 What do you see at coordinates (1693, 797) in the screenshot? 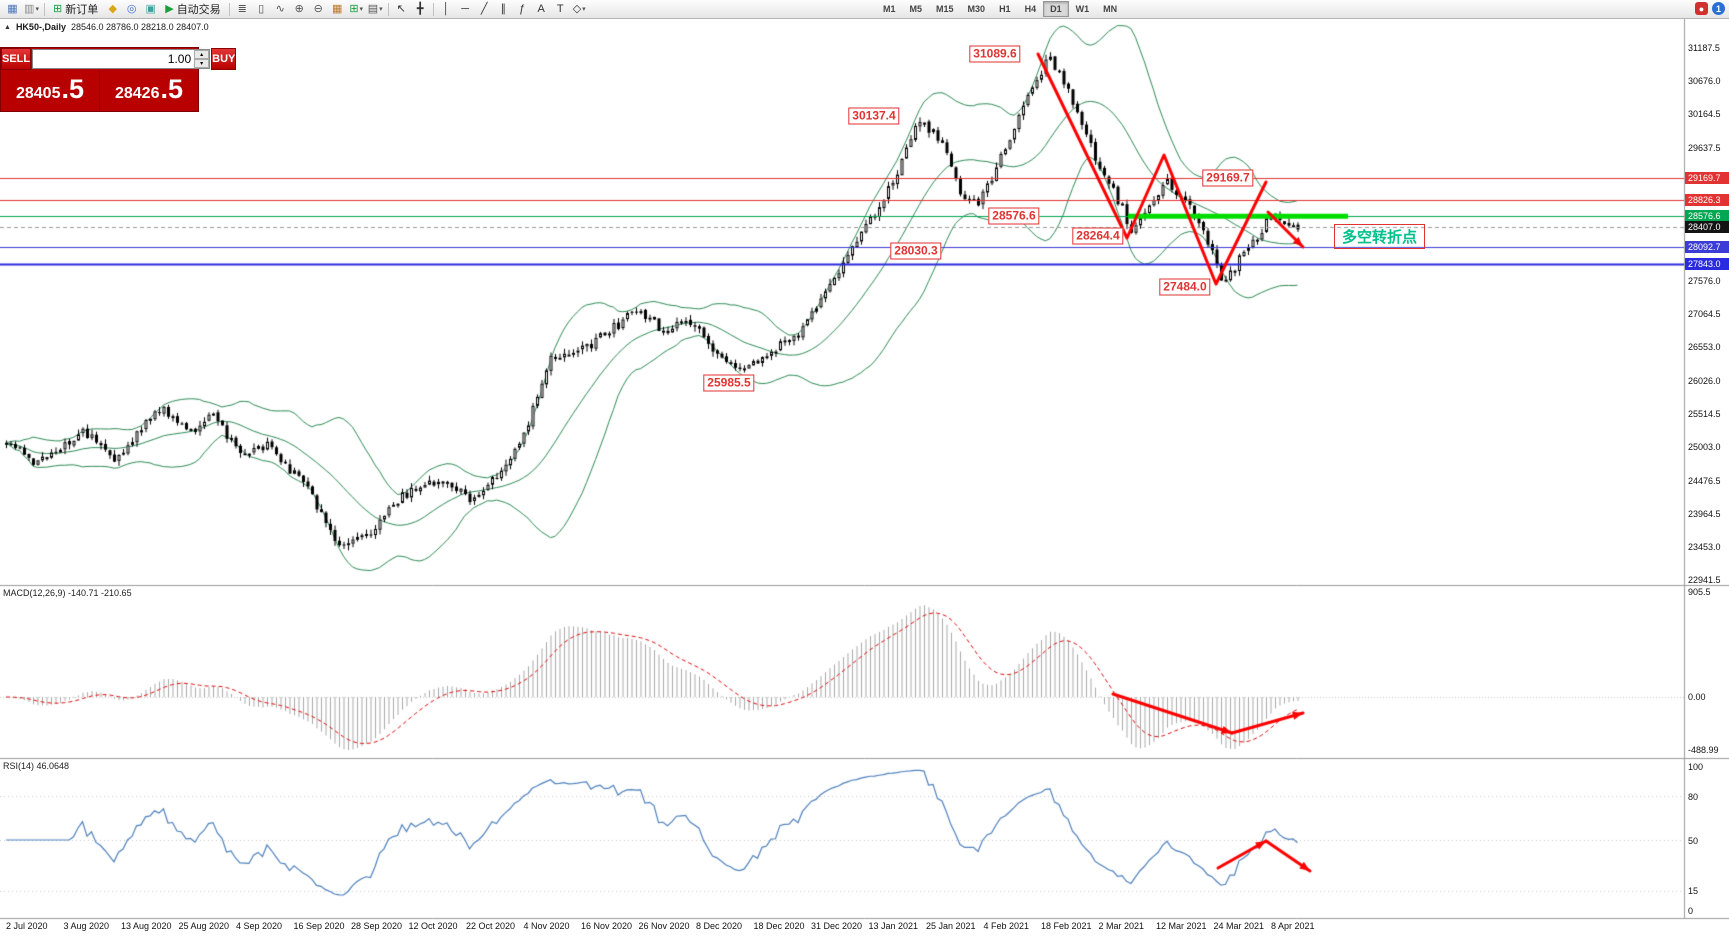
I see `rsi-axis-label: 80` at bounding box center [1693, 797].